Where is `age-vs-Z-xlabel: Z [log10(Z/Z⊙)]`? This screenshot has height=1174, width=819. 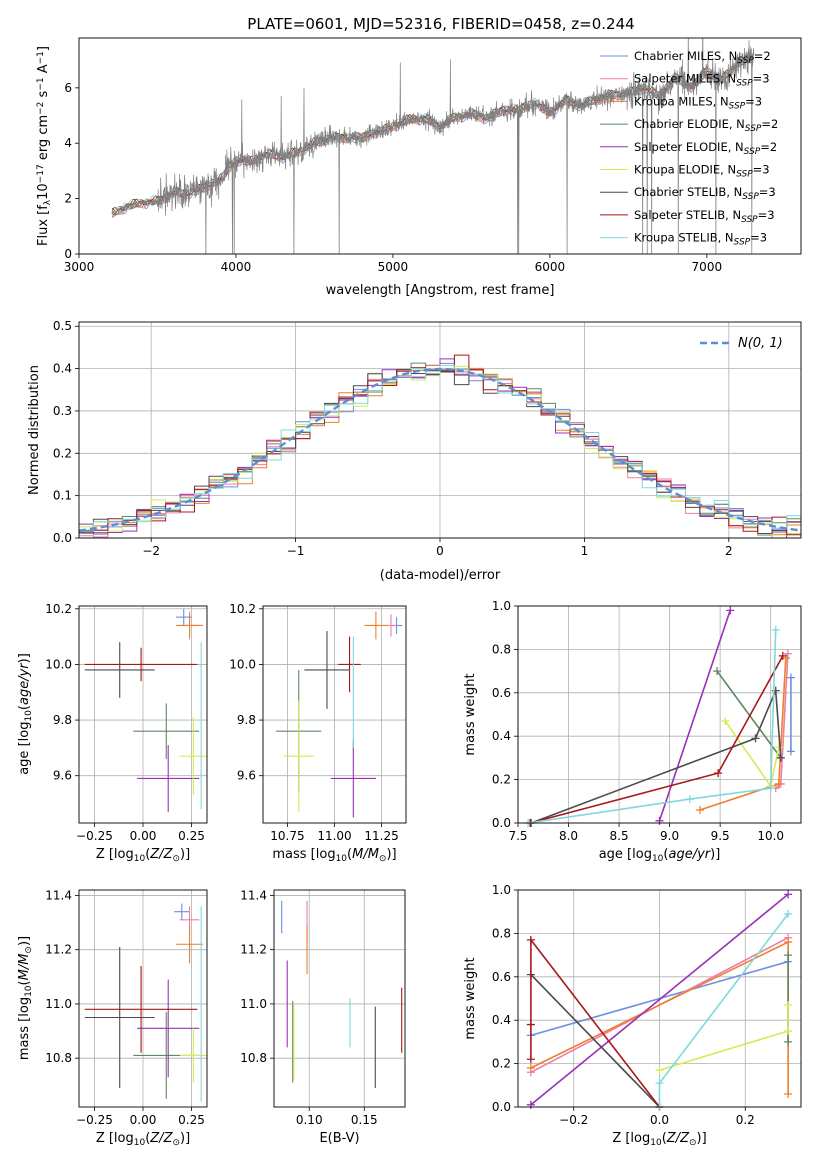
age-vs-Z-xlabel: Z [log10(Z/Z⊙)] is located at coordinates (143, 855).